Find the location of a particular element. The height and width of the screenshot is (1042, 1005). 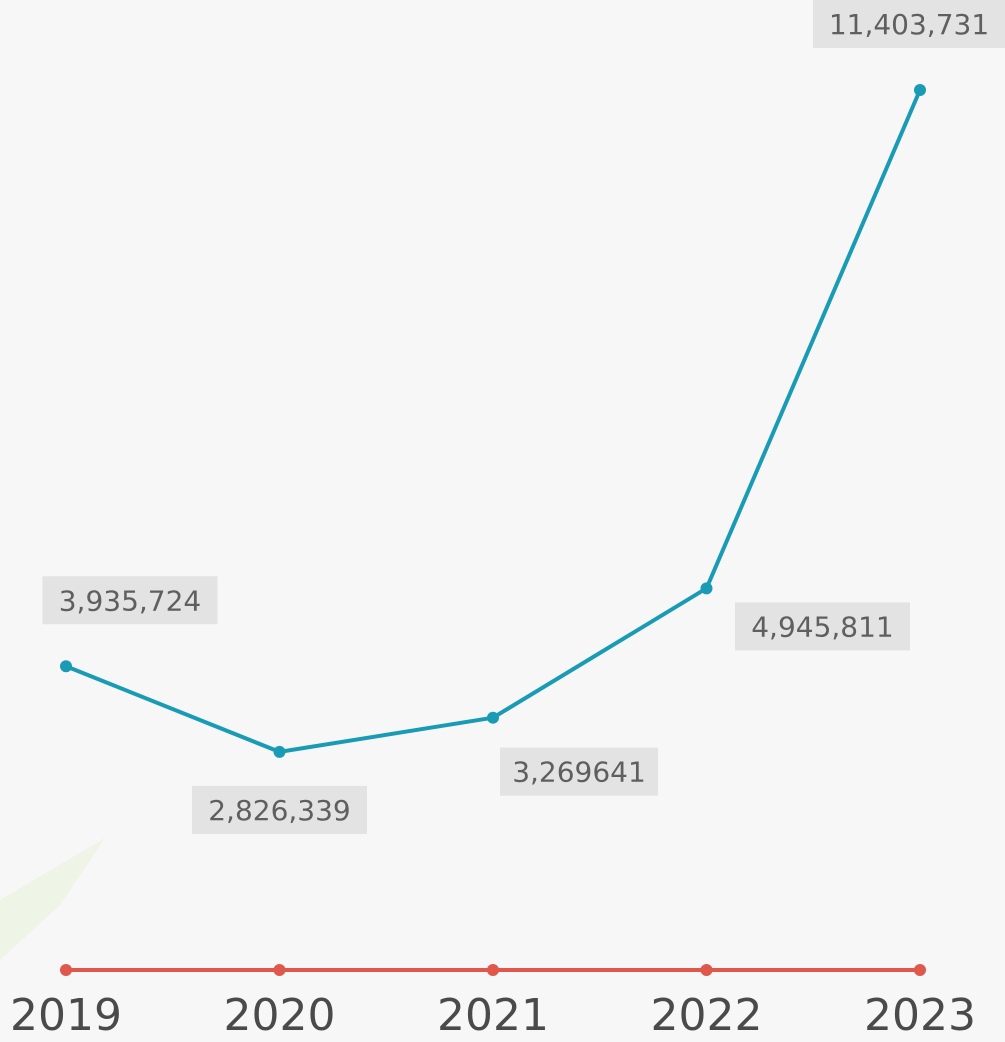

background-watermark is located at coordinates (52, 899).